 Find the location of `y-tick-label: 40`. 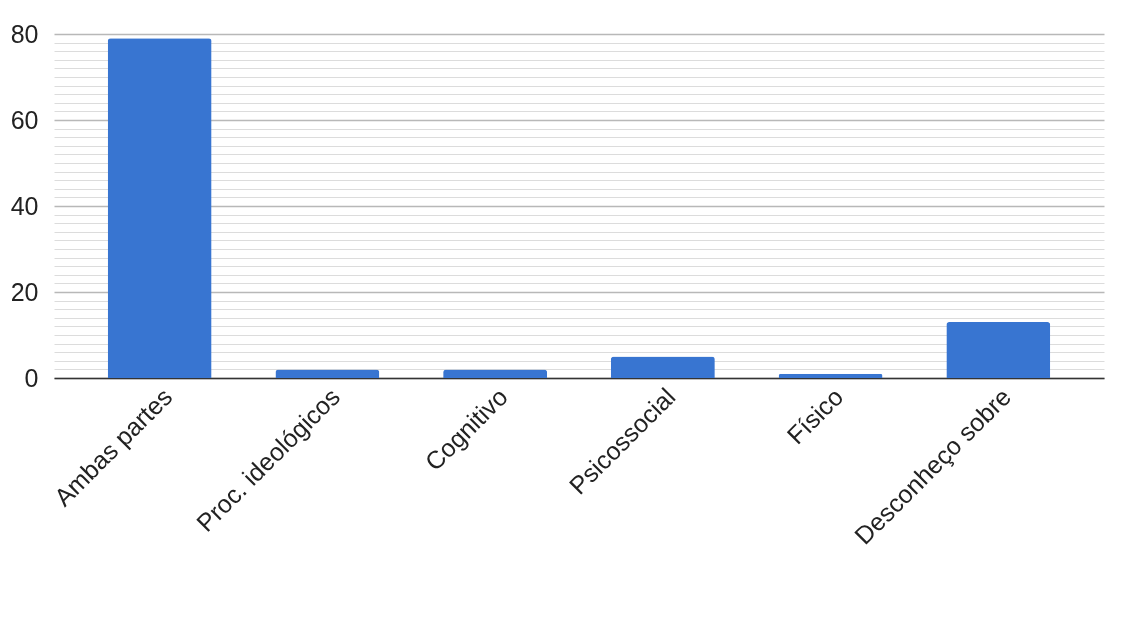

y-tick-label: 40 is located at coordinates (24, 205).